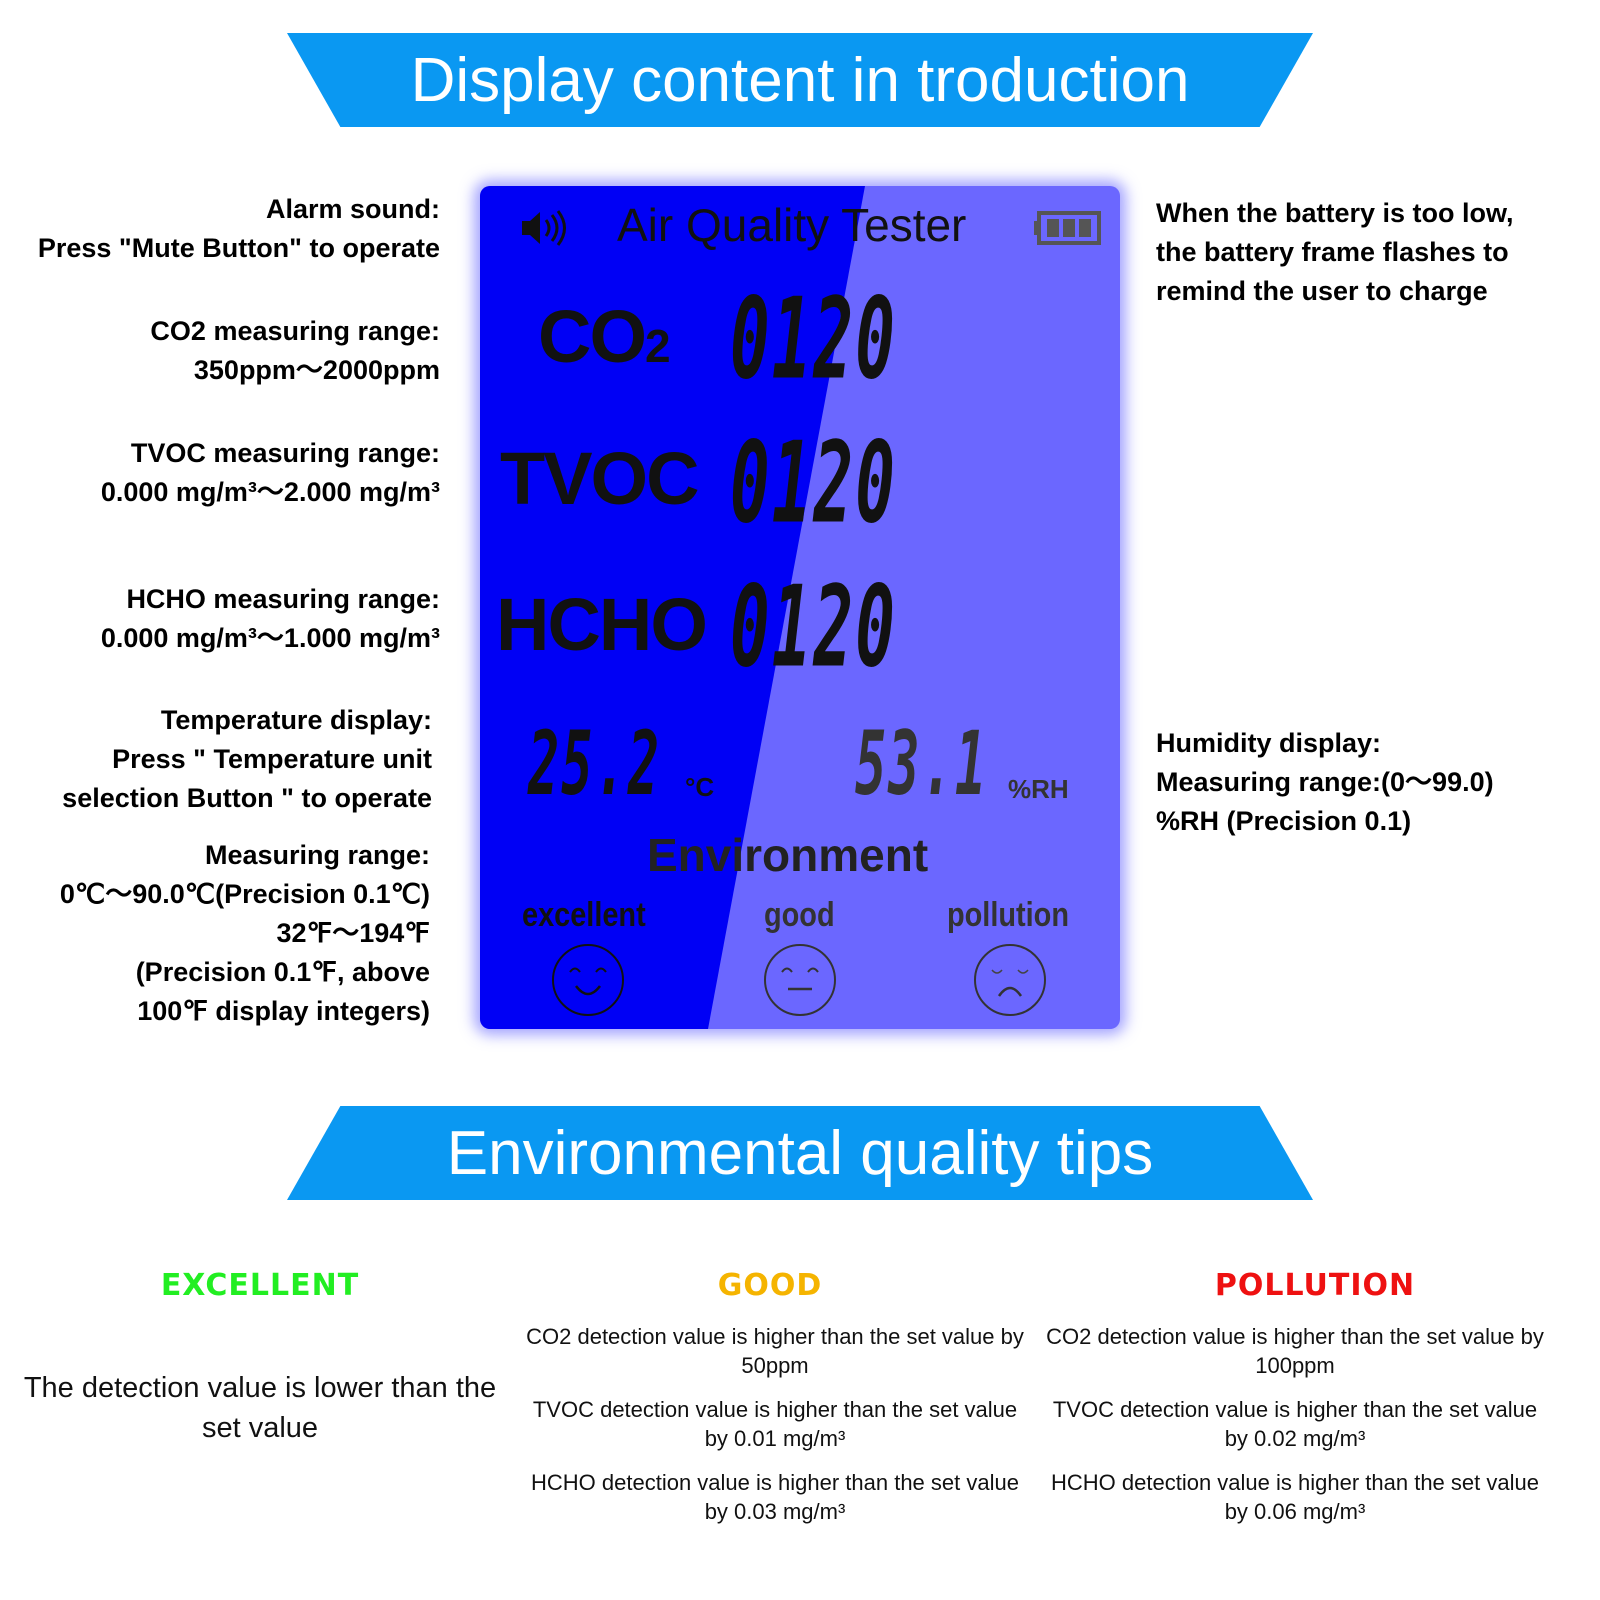  What do you see at coordinates (604, 336) in the screenshot?
I see `co2-label: CO2` at bounding box center [604, 336].